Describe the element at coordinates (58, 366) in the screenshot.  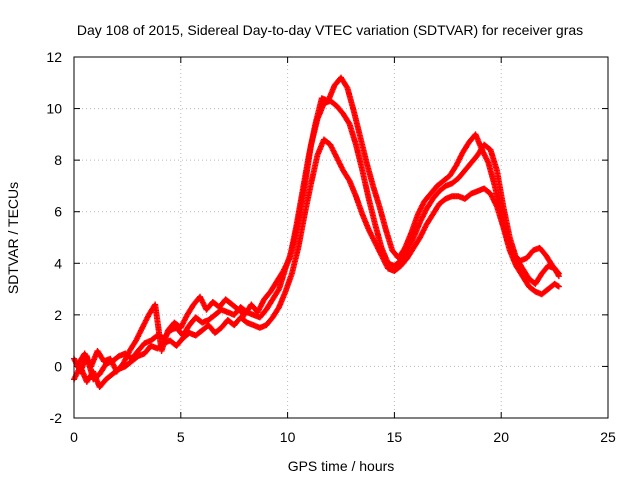
I see `y-tick-label: 0` at that location.